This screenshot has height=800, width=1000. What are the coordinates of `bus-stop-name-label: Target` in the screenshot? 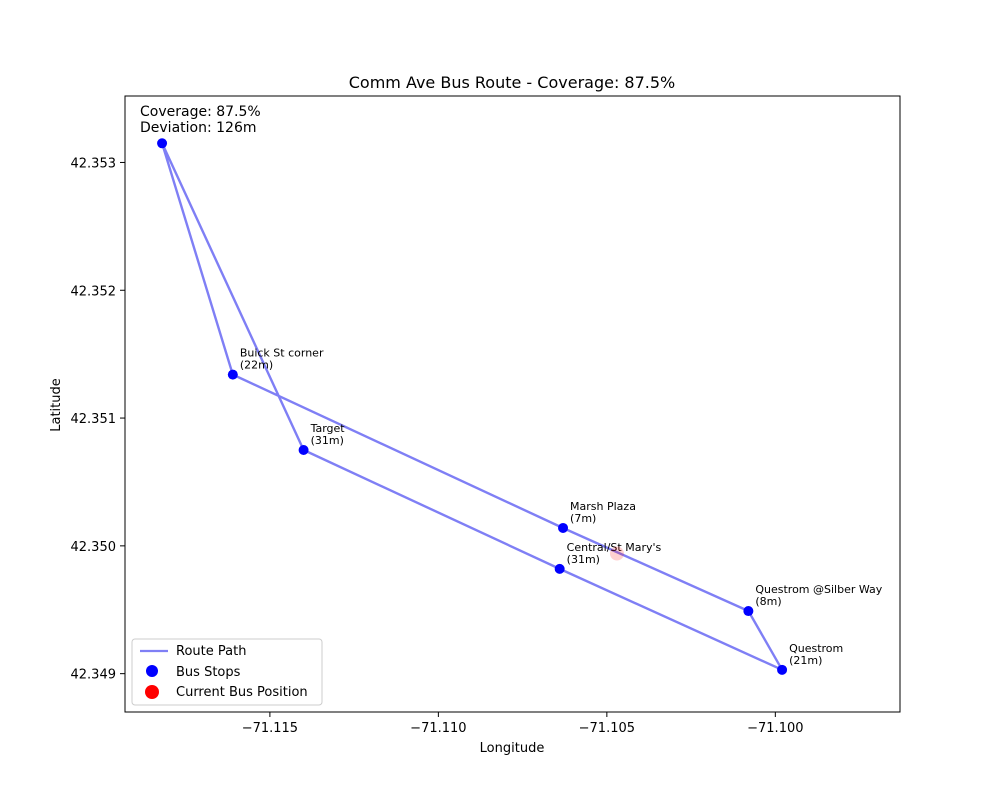 It's located at (328, 428).